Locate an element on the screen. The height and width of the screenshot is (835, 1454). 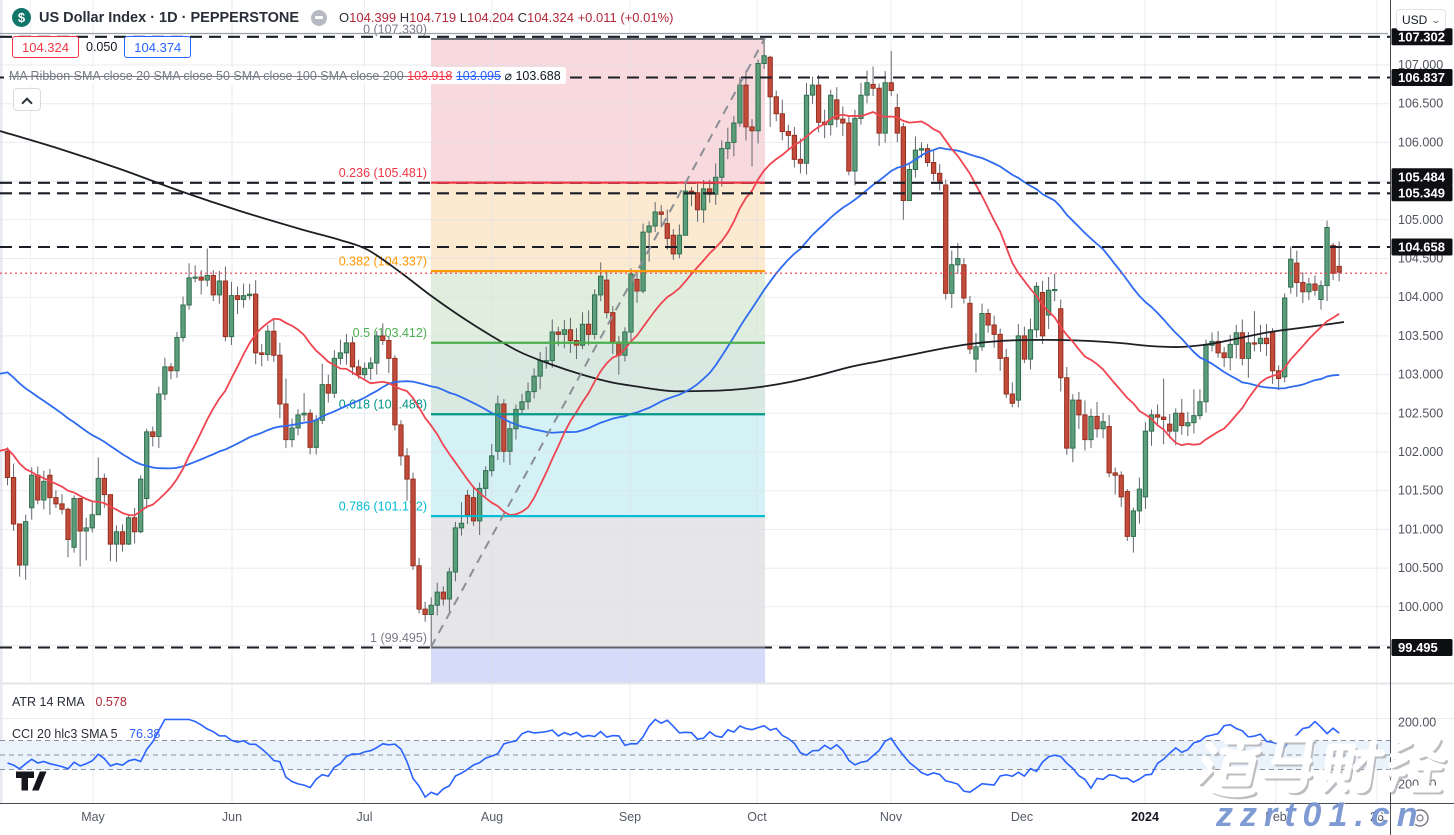
svg-text: 101.500 is located at coordinates (1420, 491).